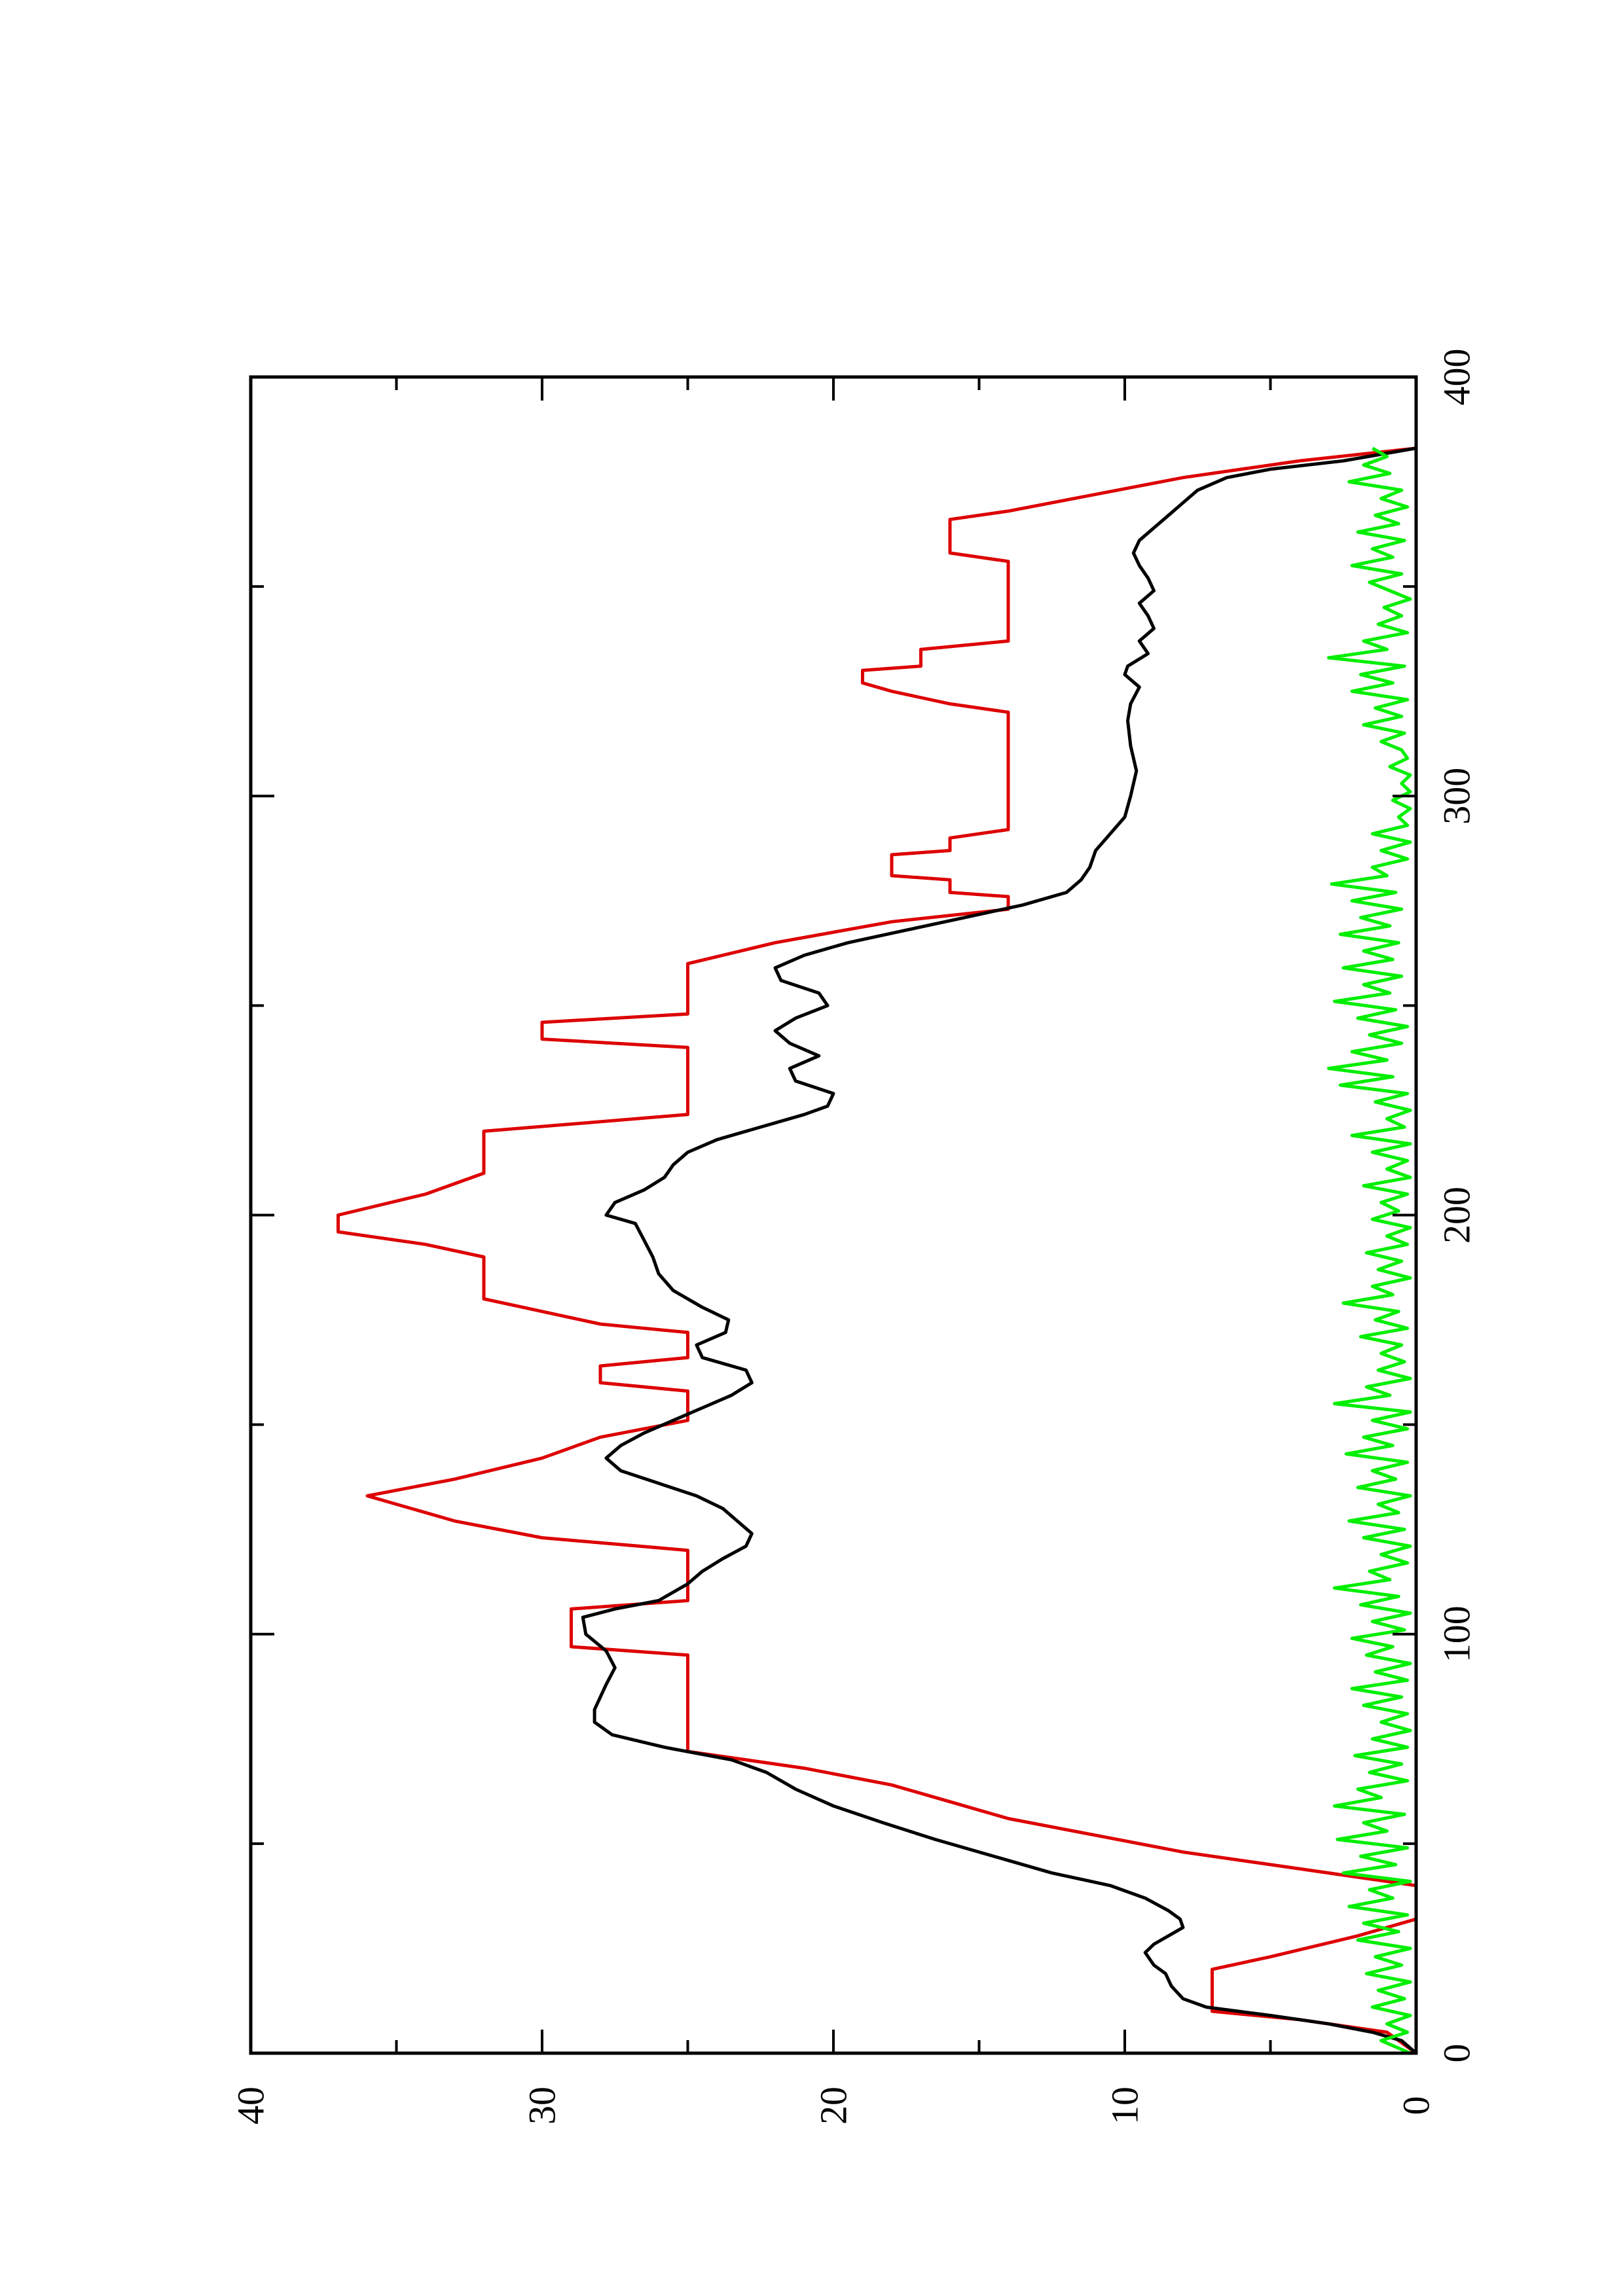  What do you see at coordinates (1125, 2106) in the screenshot?
I see `y-tick-label: 10` at bounding box center [1125, 2106].